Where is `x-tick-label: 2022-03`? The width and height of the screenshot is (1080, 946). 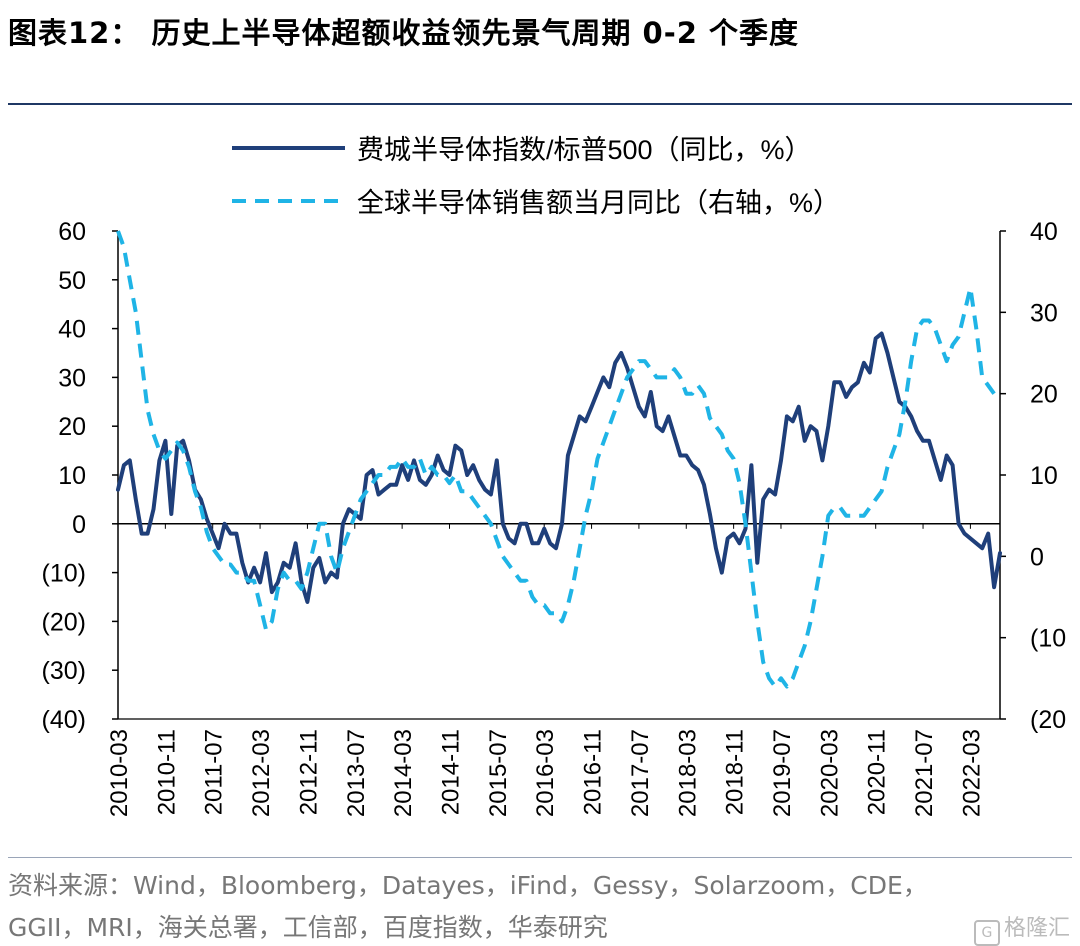
x-tick-label: 2022-03 is located at coordinates (971, 773).